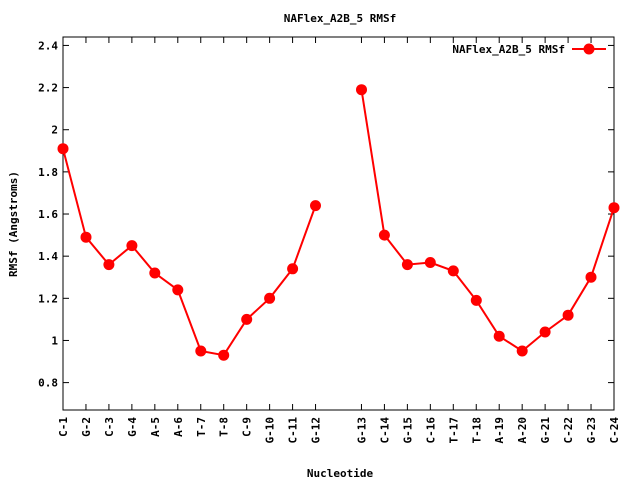  Describe the element at coordinates (340, 18) in the screenshot. I see `chart-title: NAFlex_A2B_5 RMSf` at that location.